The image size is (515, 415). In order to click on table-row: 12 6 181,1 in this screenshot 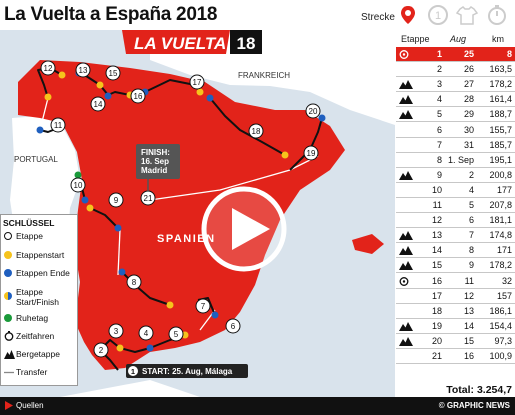, I will do `click(455, 221)`.